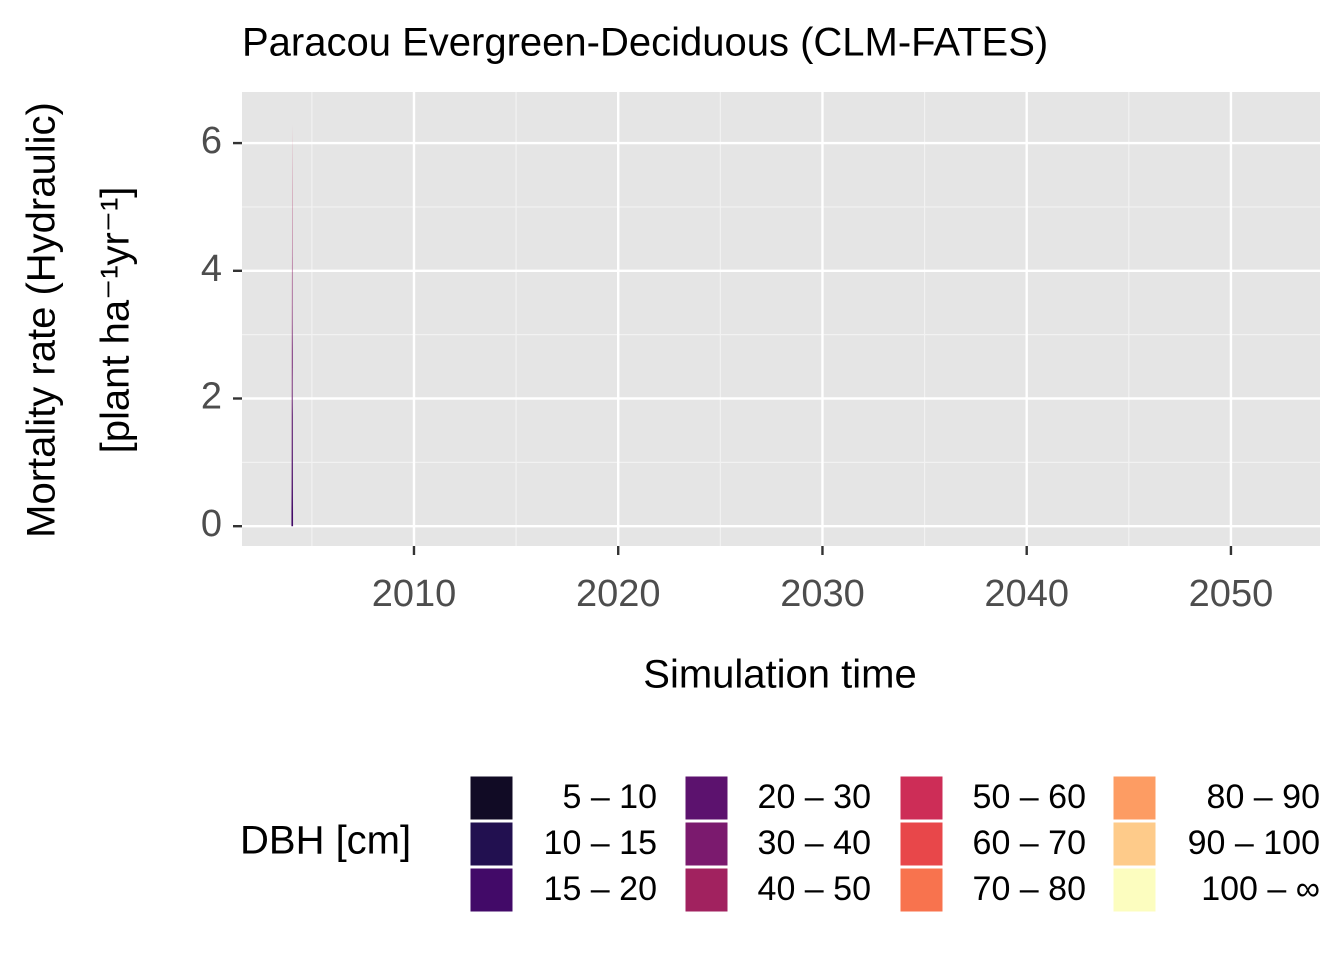  Describe the element at coordinates (645, 43) in the screenshot. I see `chart-title: Paracou Evergreen-Deciduous (CLM-FATES)` at that location.